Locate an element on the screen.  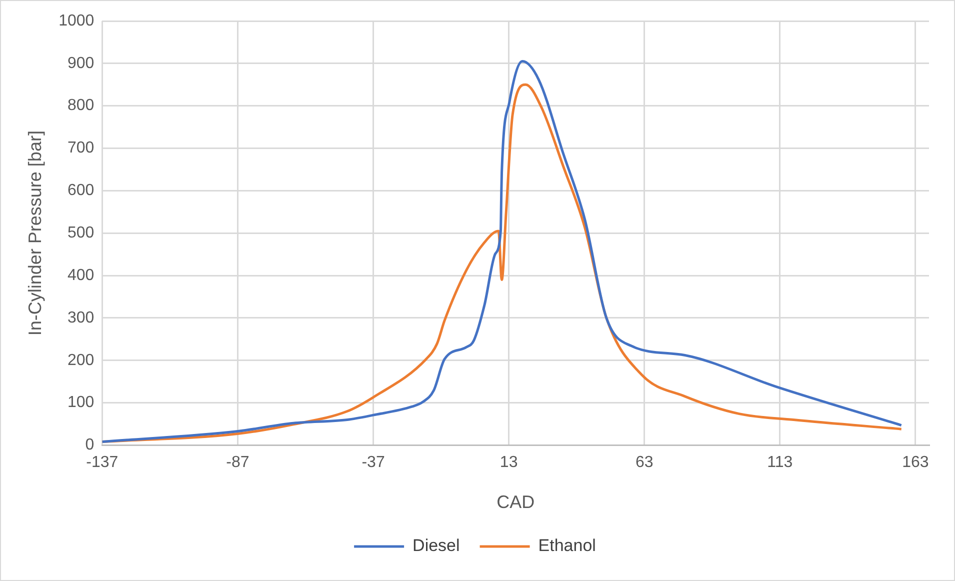
y-tick-label: 500 is located at coordinates (80, 233).